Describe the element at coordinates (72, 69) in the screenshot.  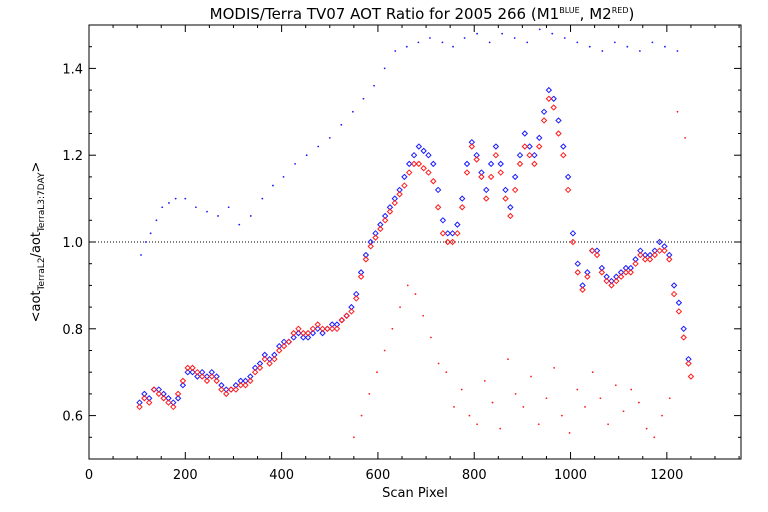
I see `y-tick-label: 1.4` at that location.